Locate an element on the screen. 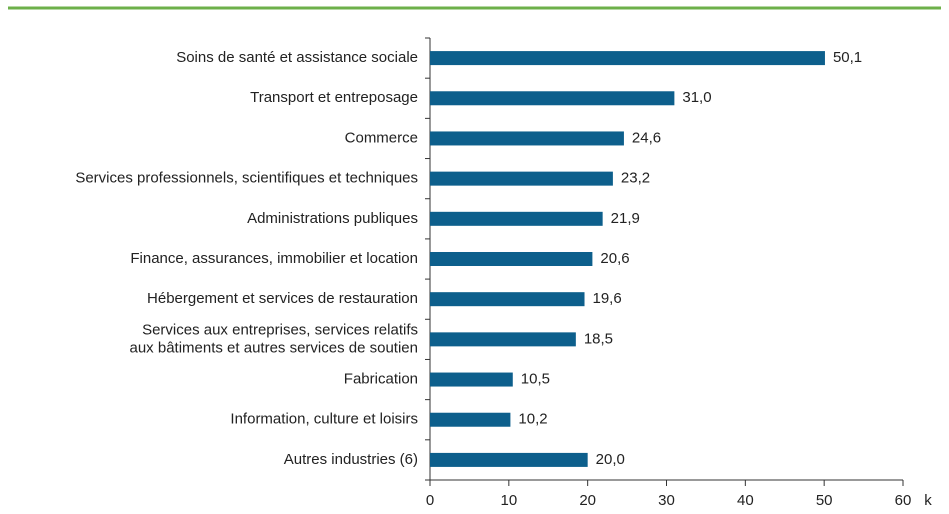 The height and width of the screenshot is (514, 949). x-tick-label: 10 is located at coordinates (508, 500).